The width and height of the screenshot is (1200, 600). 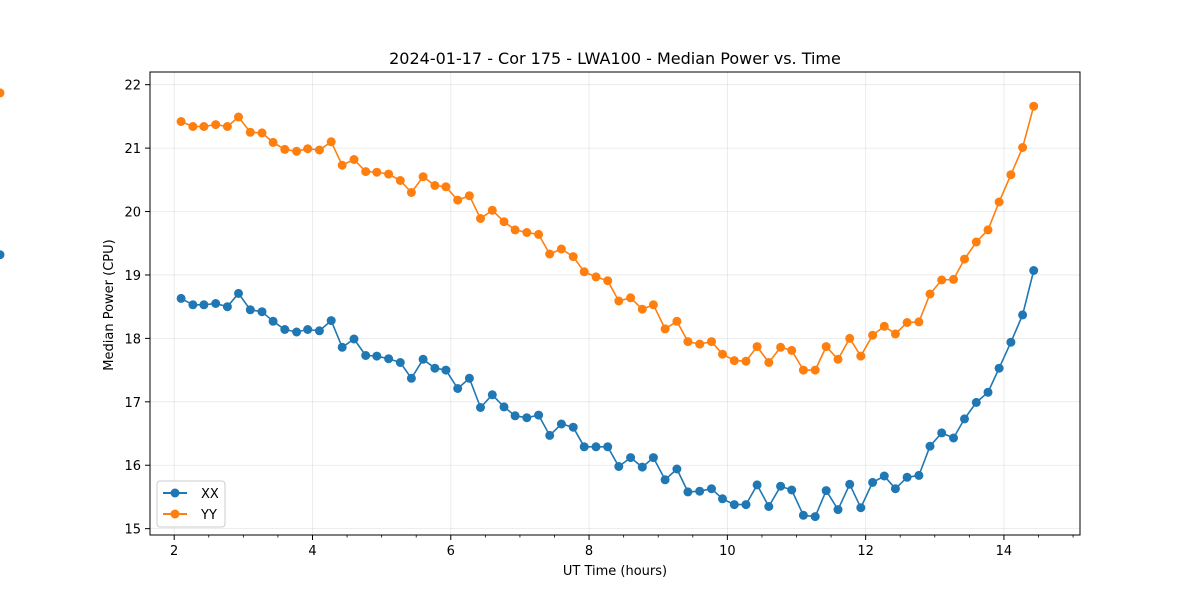 What do you see at coordinates (1004, 551) in the screenshot?
I see `x-tick-label: 14` at bounding box center [1004, 551].